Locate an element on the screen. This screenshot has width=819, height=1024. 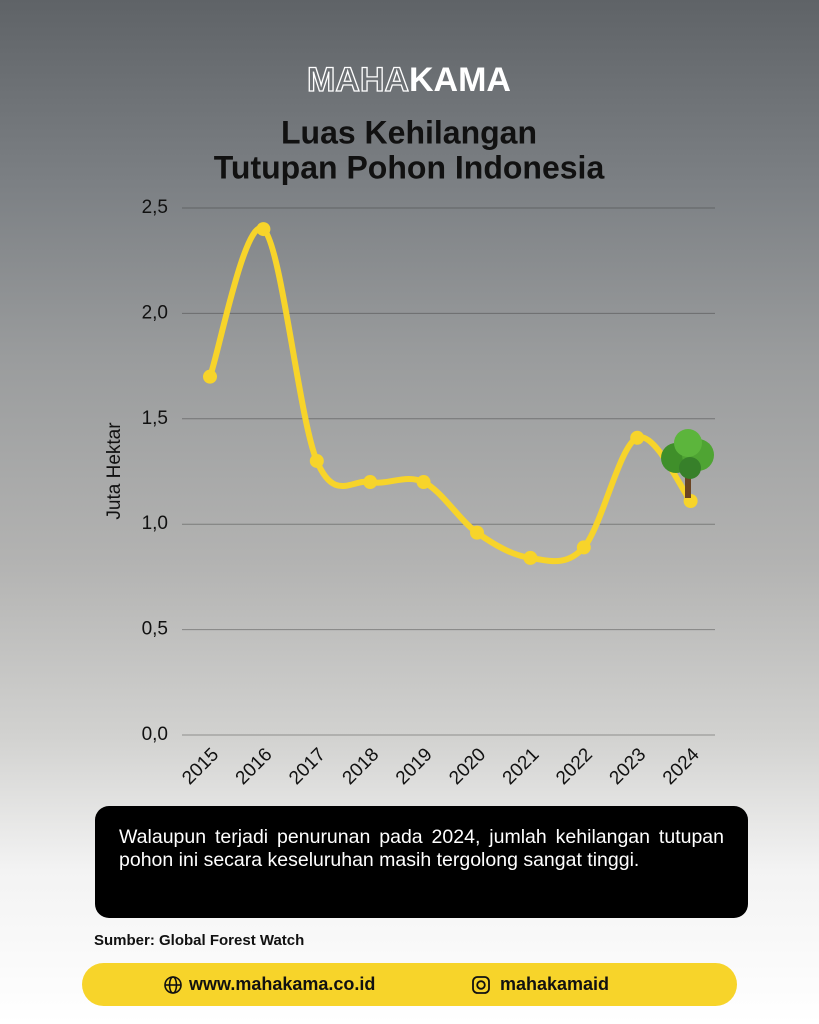
y-tick-label: 1,5 is located at coordinates (155, 418).